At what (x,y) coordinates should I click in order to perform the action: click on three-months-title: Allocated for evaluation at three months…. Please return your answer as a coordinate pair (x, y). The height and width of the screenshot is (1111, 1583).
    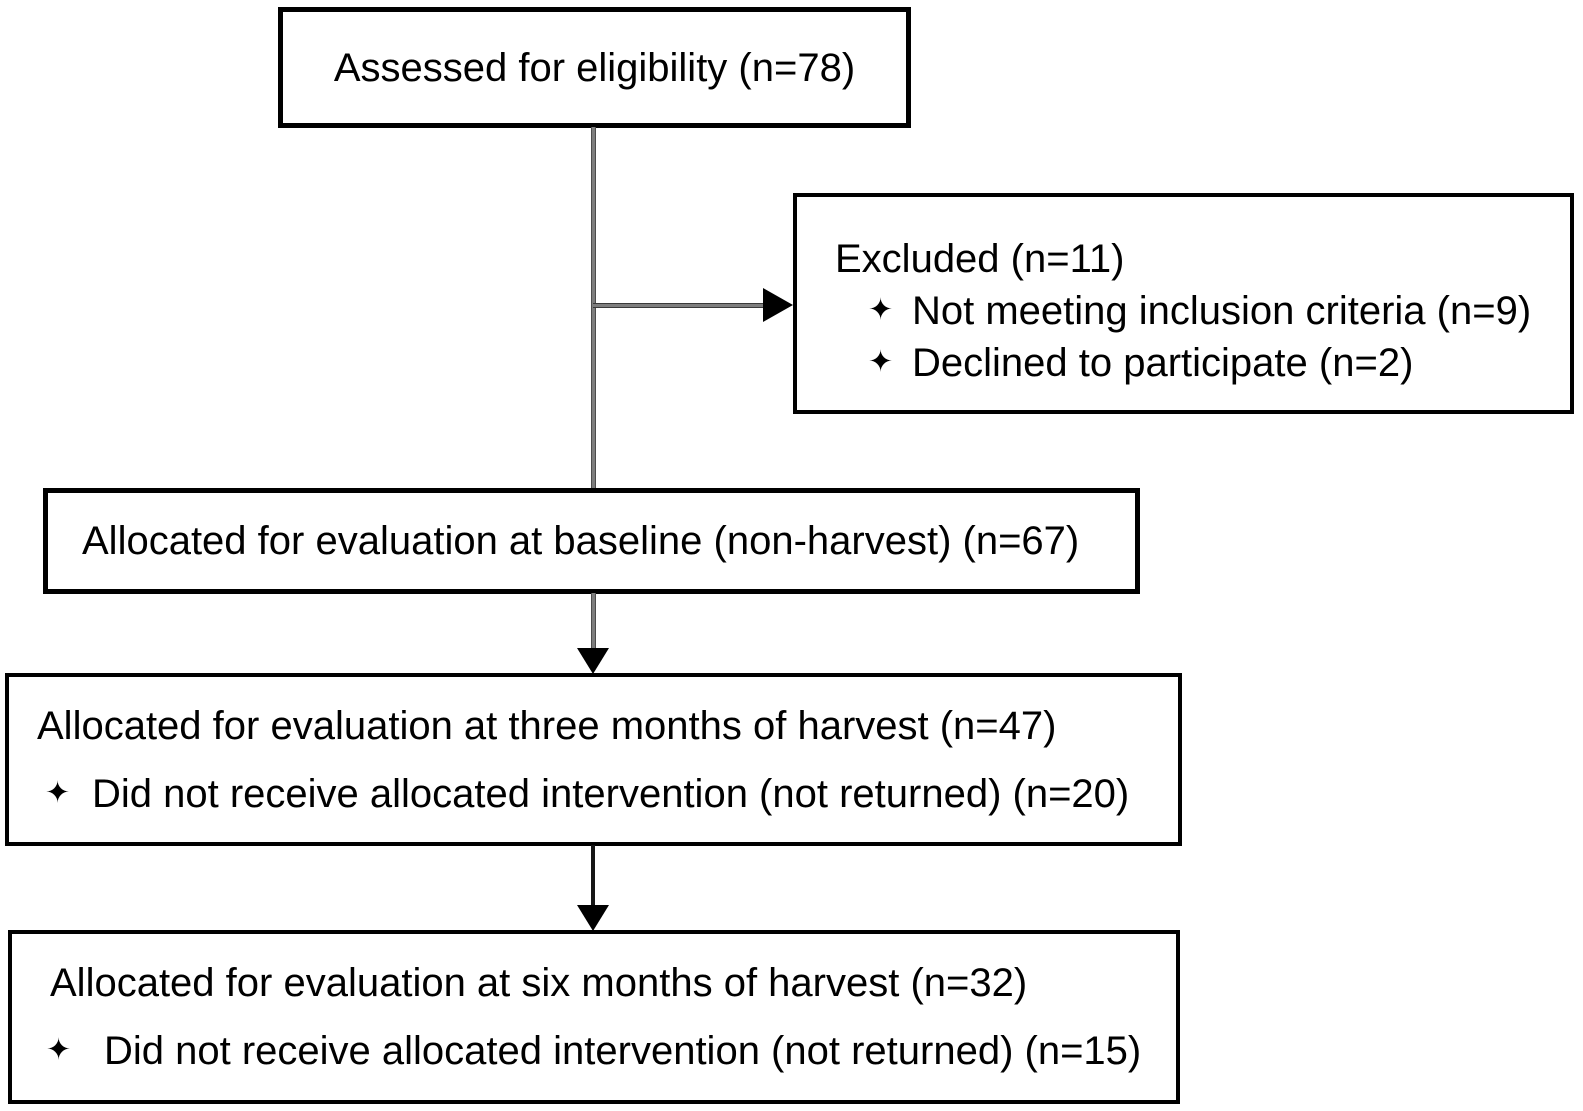
    Looking at the image, I should click on (547, 725).